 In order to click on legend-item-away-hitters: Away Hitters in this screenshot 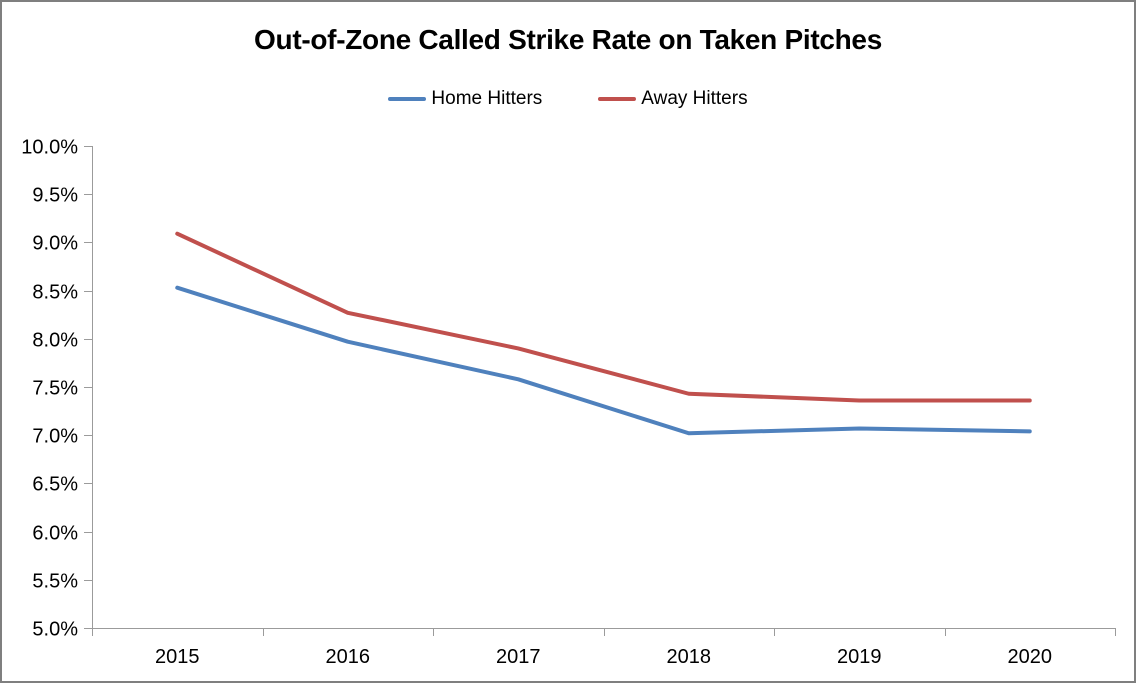, I will do `click(673, 99)`.